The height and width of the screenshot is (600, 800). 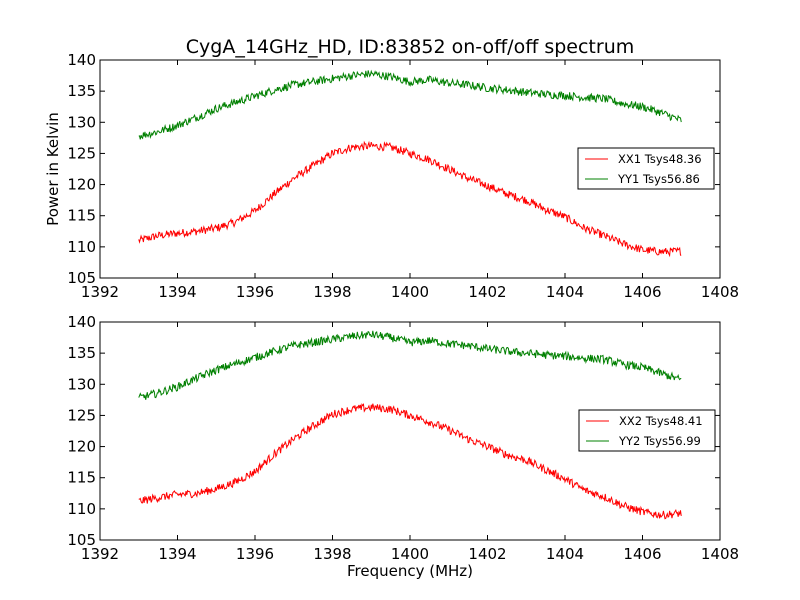 I want to click on legend-label: XX1 Tsys48.36, so click(x=660, y=159).